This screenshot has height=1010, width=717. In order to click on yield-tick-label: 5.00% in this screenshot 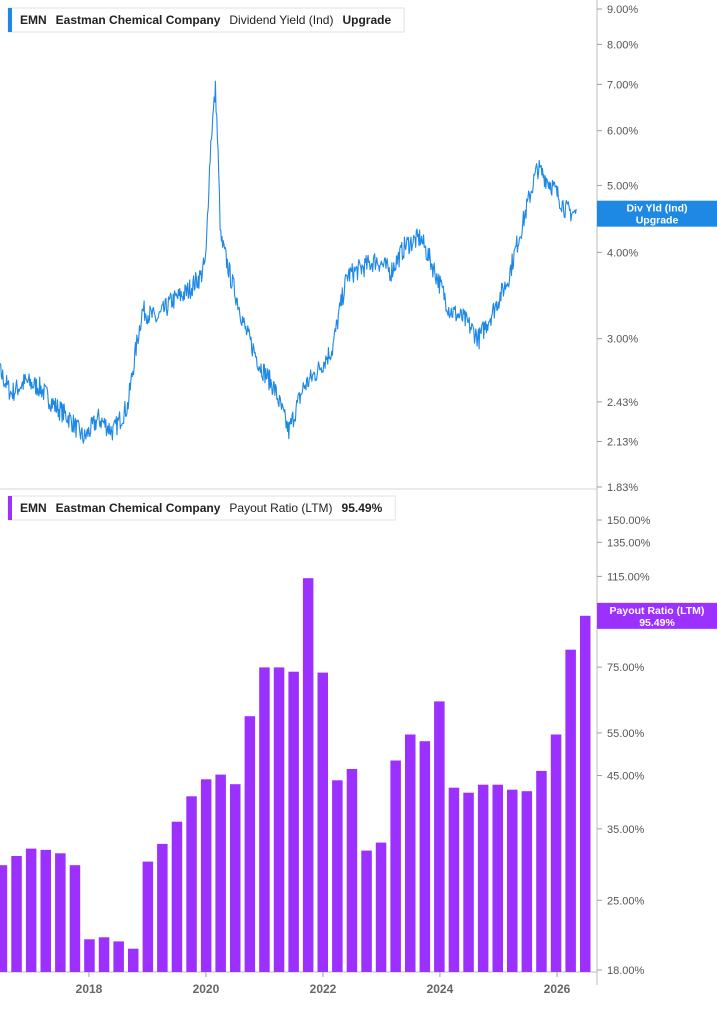, I will do `click(622, 186)`.